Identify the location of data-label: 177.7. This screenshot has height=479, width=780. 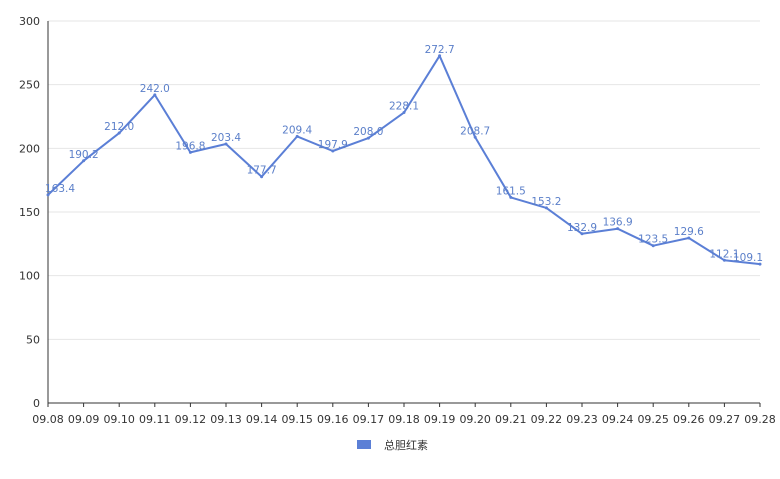
(262, 171).